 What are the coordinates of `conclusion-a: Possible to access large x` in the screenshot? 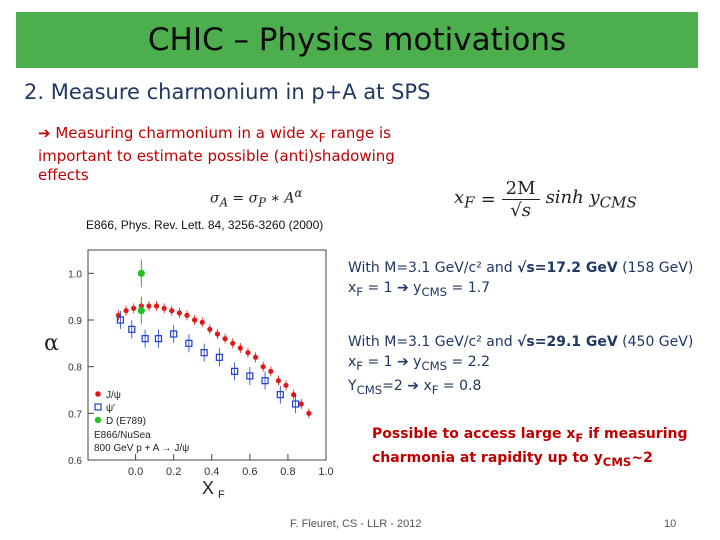 It's located at (474, 434).